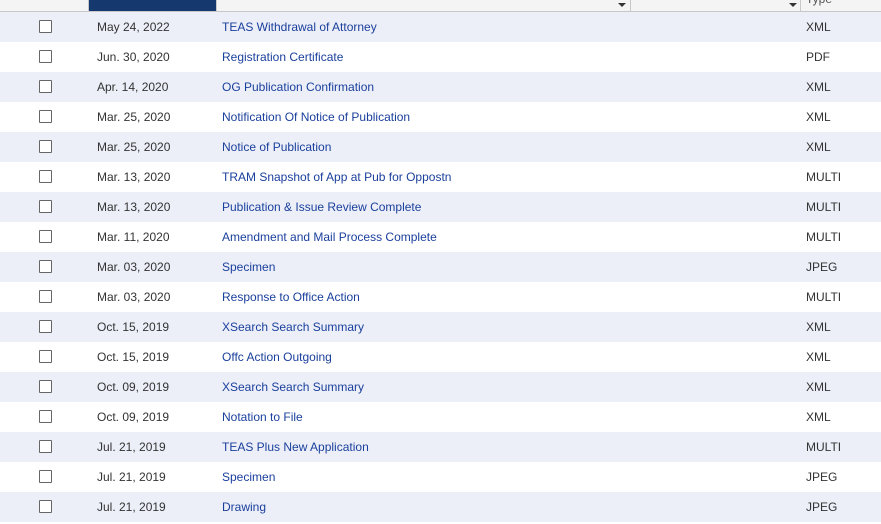 This screenshot has width=881, height=524. What do you see at coordinates (440, 147) in the screenshot?
I see `table-row: Mar. 25, 2020 Notice of Publication XML` at bounding box center [440, 147].